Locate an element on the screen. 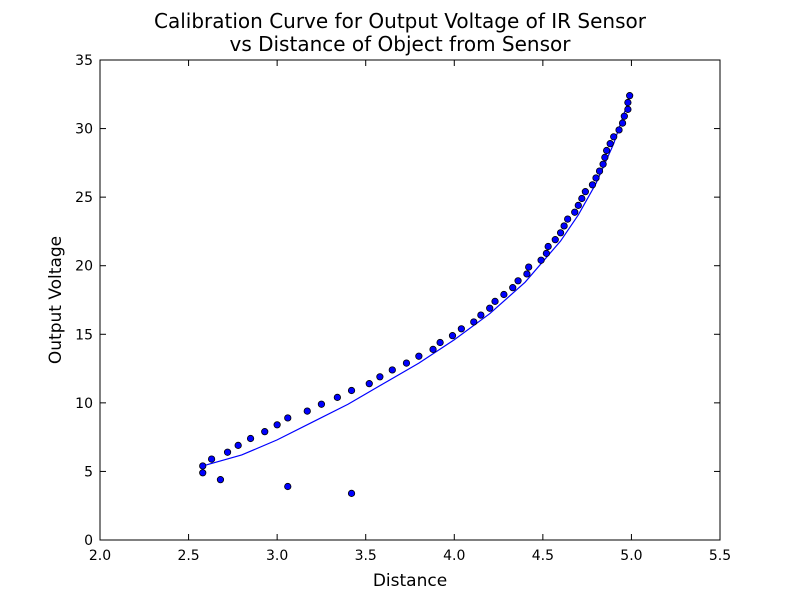 The image size is (800, 600). x-tick-label: 2.5 is located at coordinates (188, 556).